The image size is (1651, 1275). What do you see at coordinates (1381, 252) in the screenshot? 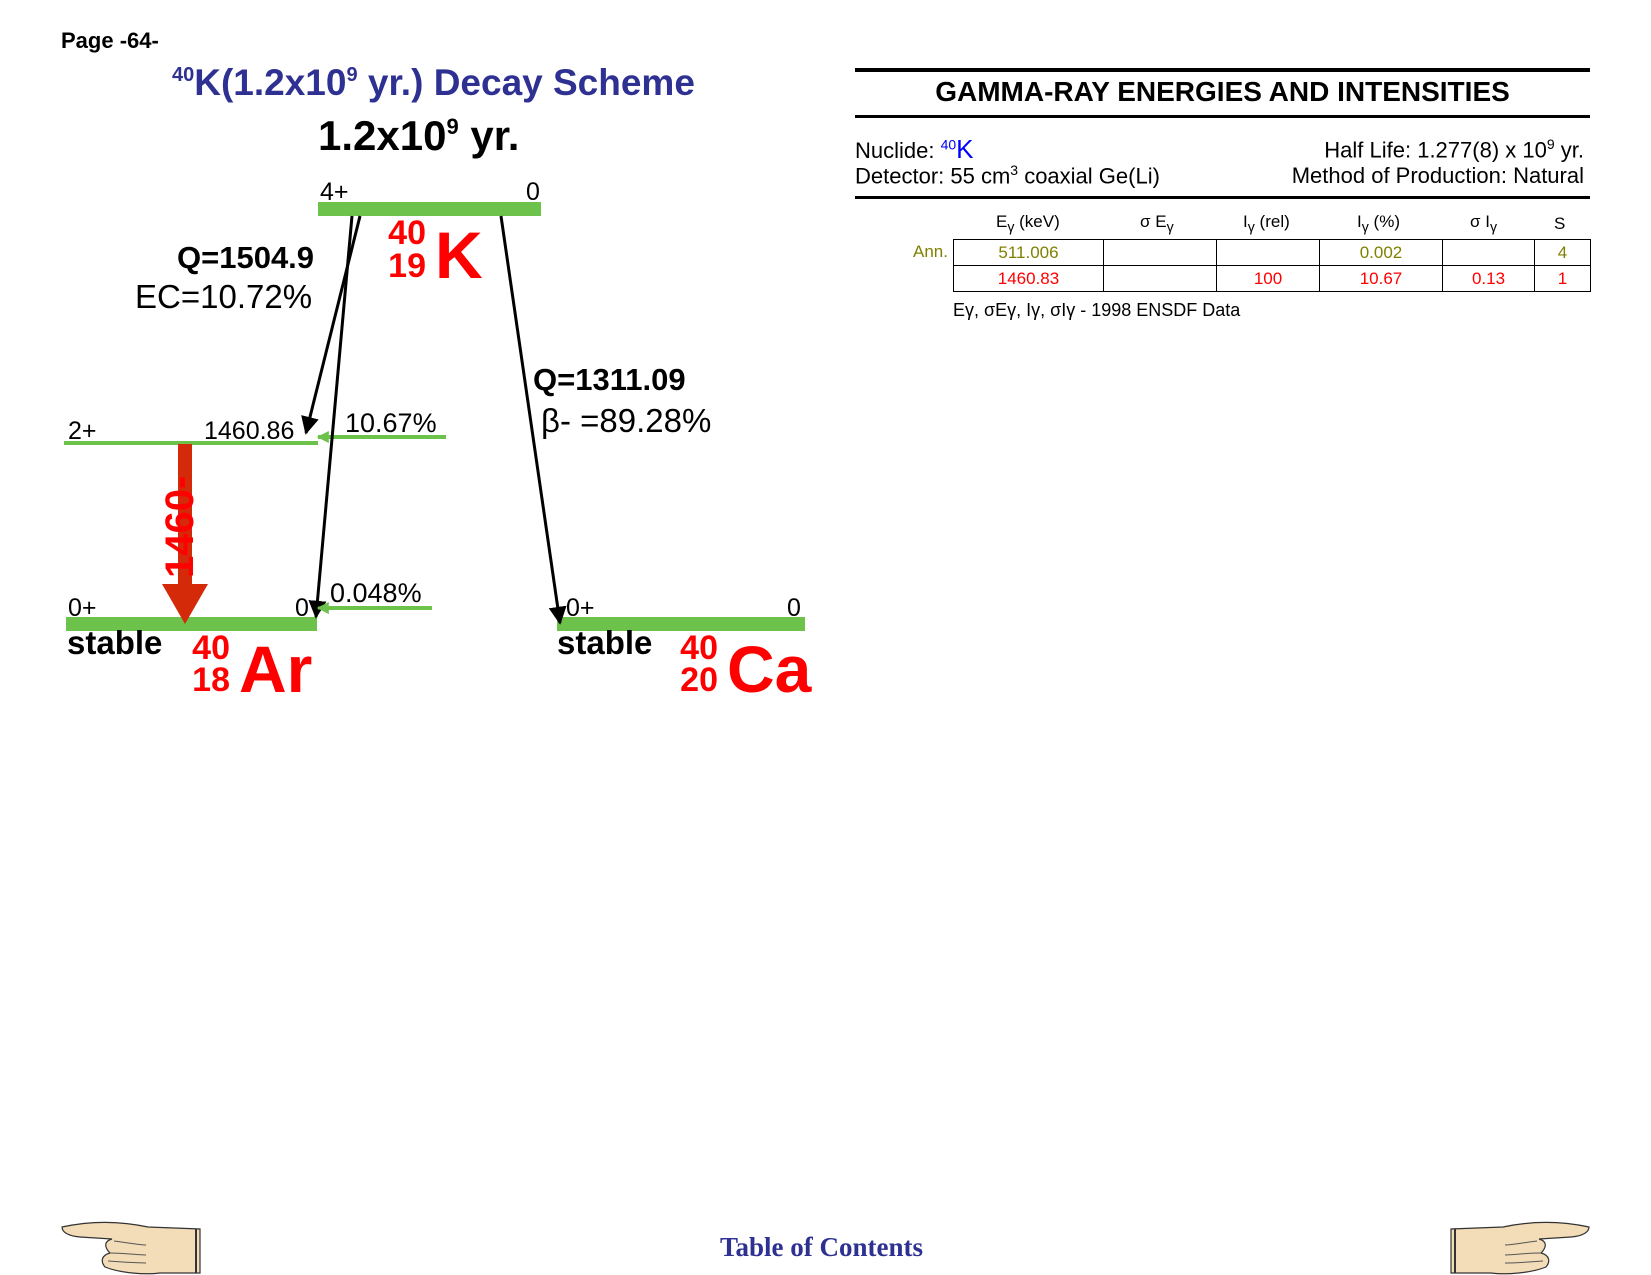
I see `table-cell: 0.002` at bounding box center [1381, 252].